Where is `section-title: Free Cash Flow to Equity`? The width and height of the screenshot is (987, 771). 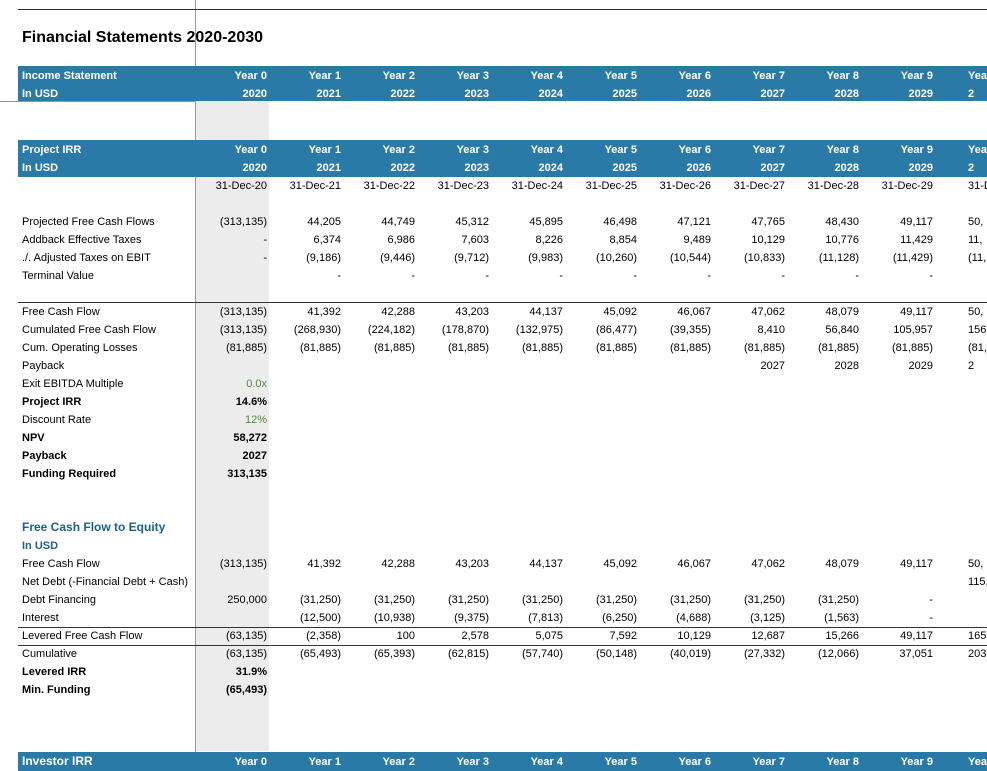 section-title: Free Cash Flow to Equity is located at coordinates (94, 527).